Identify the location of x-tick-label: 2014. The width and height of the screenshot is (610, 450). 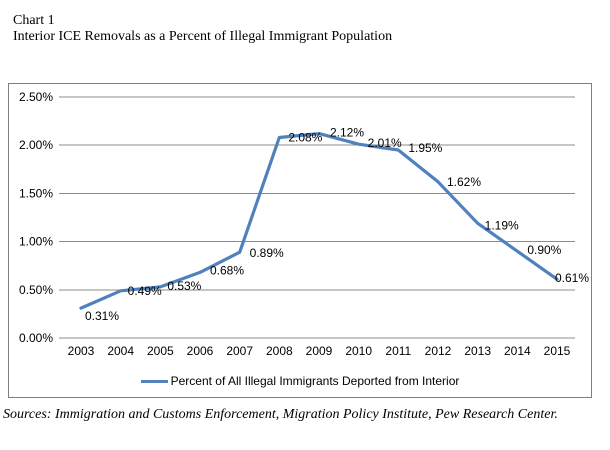
(517, 351).